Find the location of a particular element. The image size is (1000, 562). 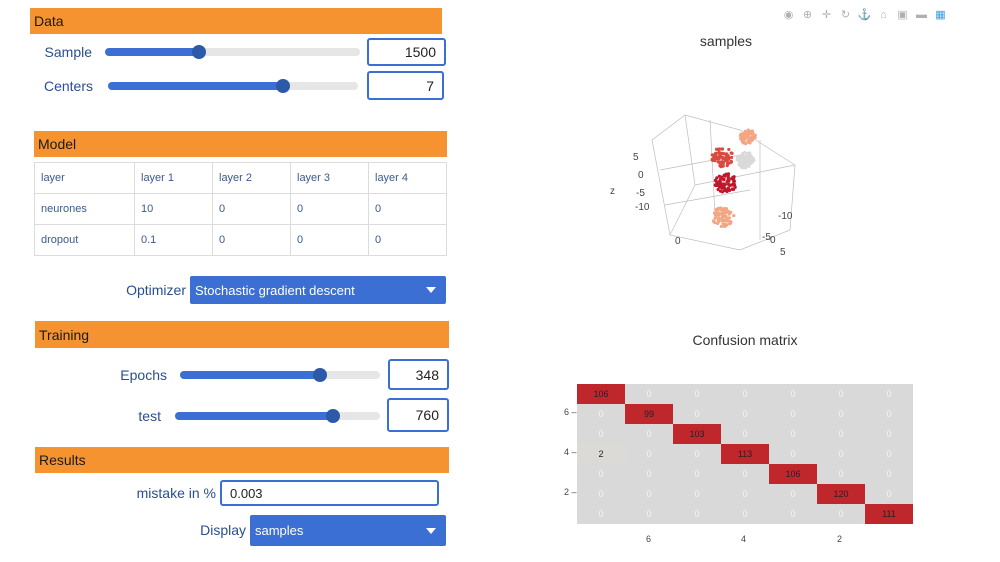

pan-icon: ✛ is located at coordinates (826, 15).